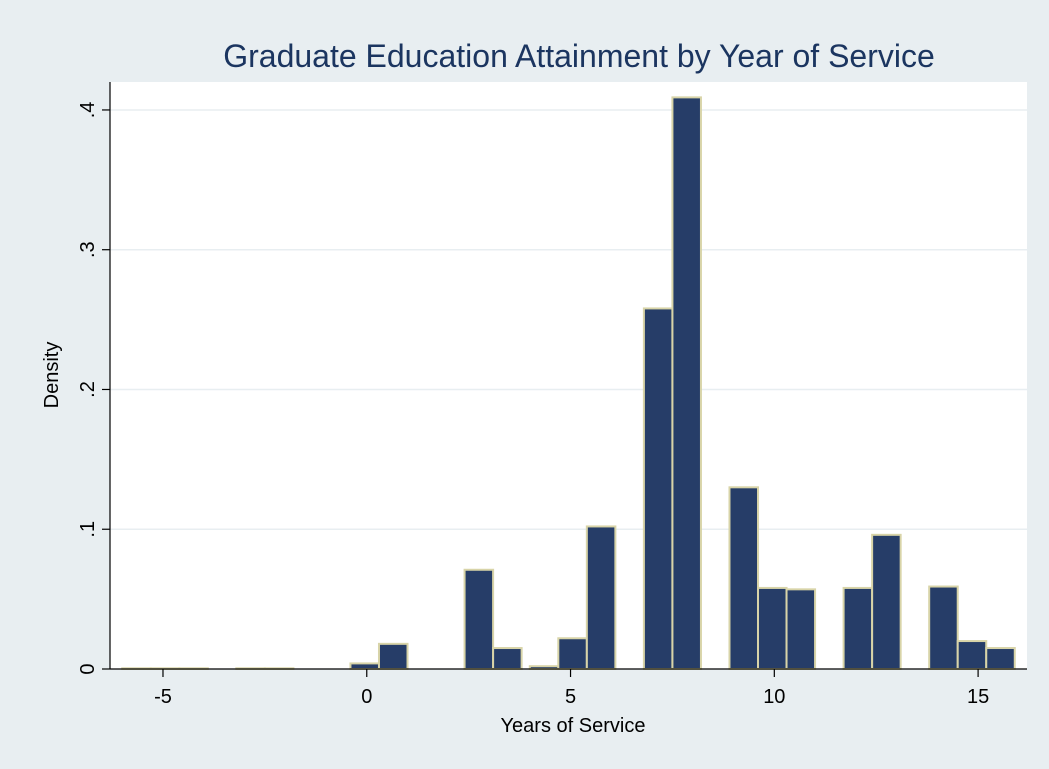 This screenshot has width=1049, height=769. I want to click on x-tick-label: -5, so click(163, 697).